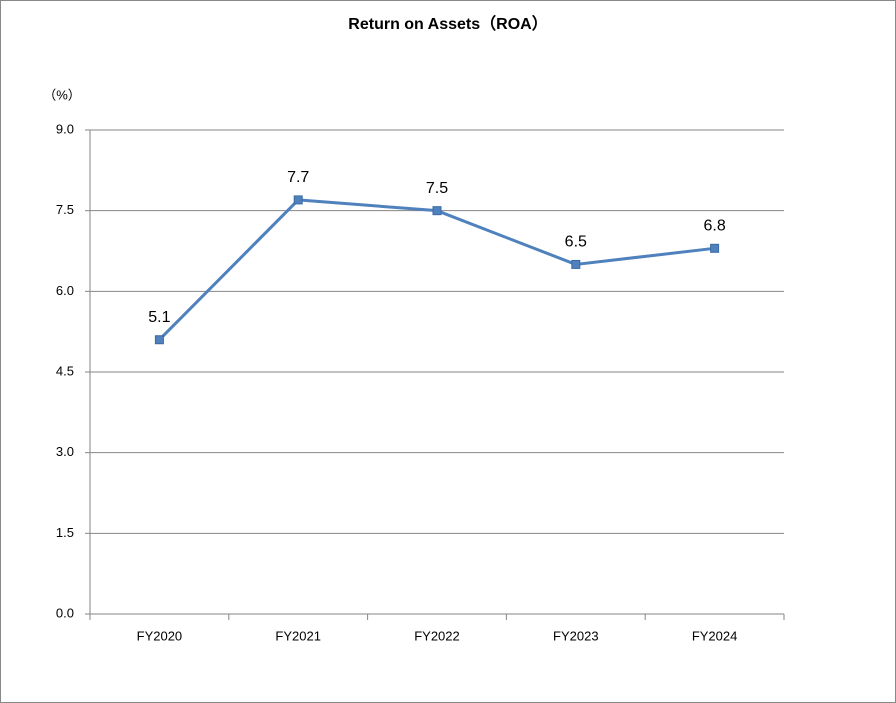 This screenshot has height=703, width=896. Describe the element at coordinates (437, 635) in the screenshot. I see `x-tick-label: FY2022` at that location.